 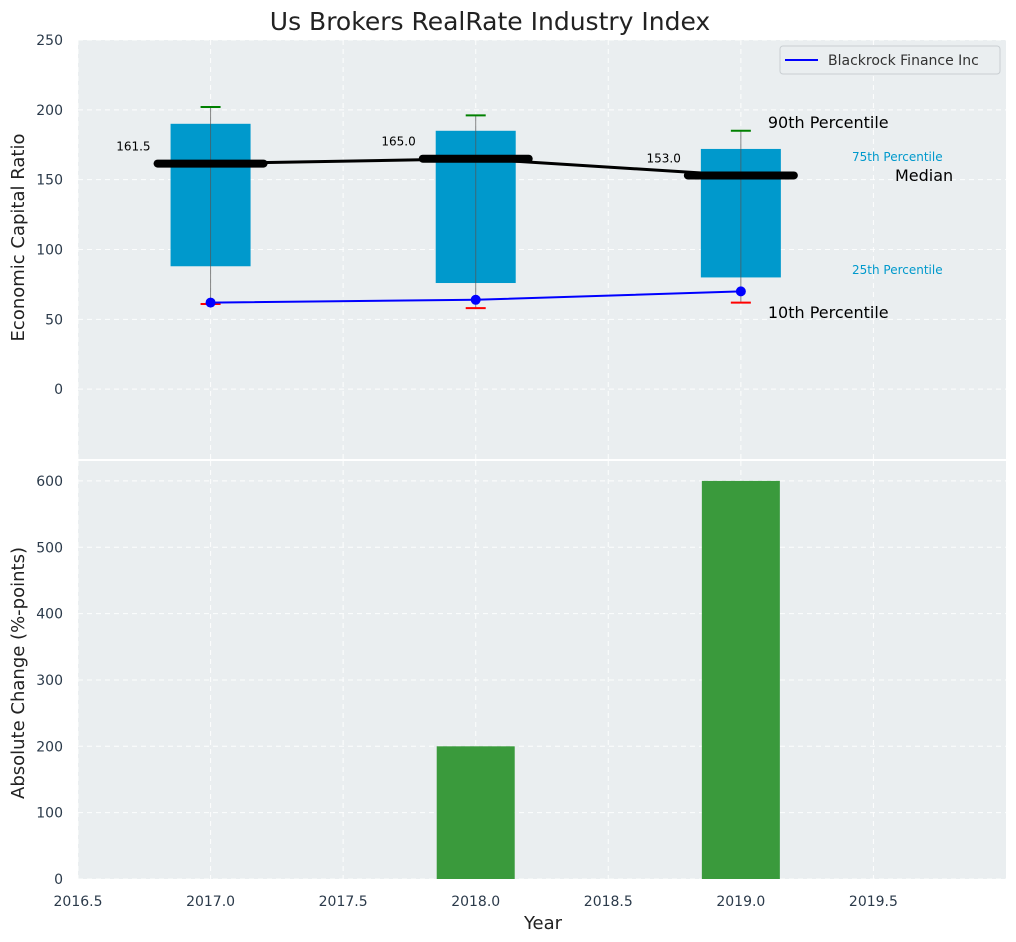 What do you see at coordinates (133, 147) in the screenshot?
I see `median-value-label: 161.5` at bounding box center [133, 147].